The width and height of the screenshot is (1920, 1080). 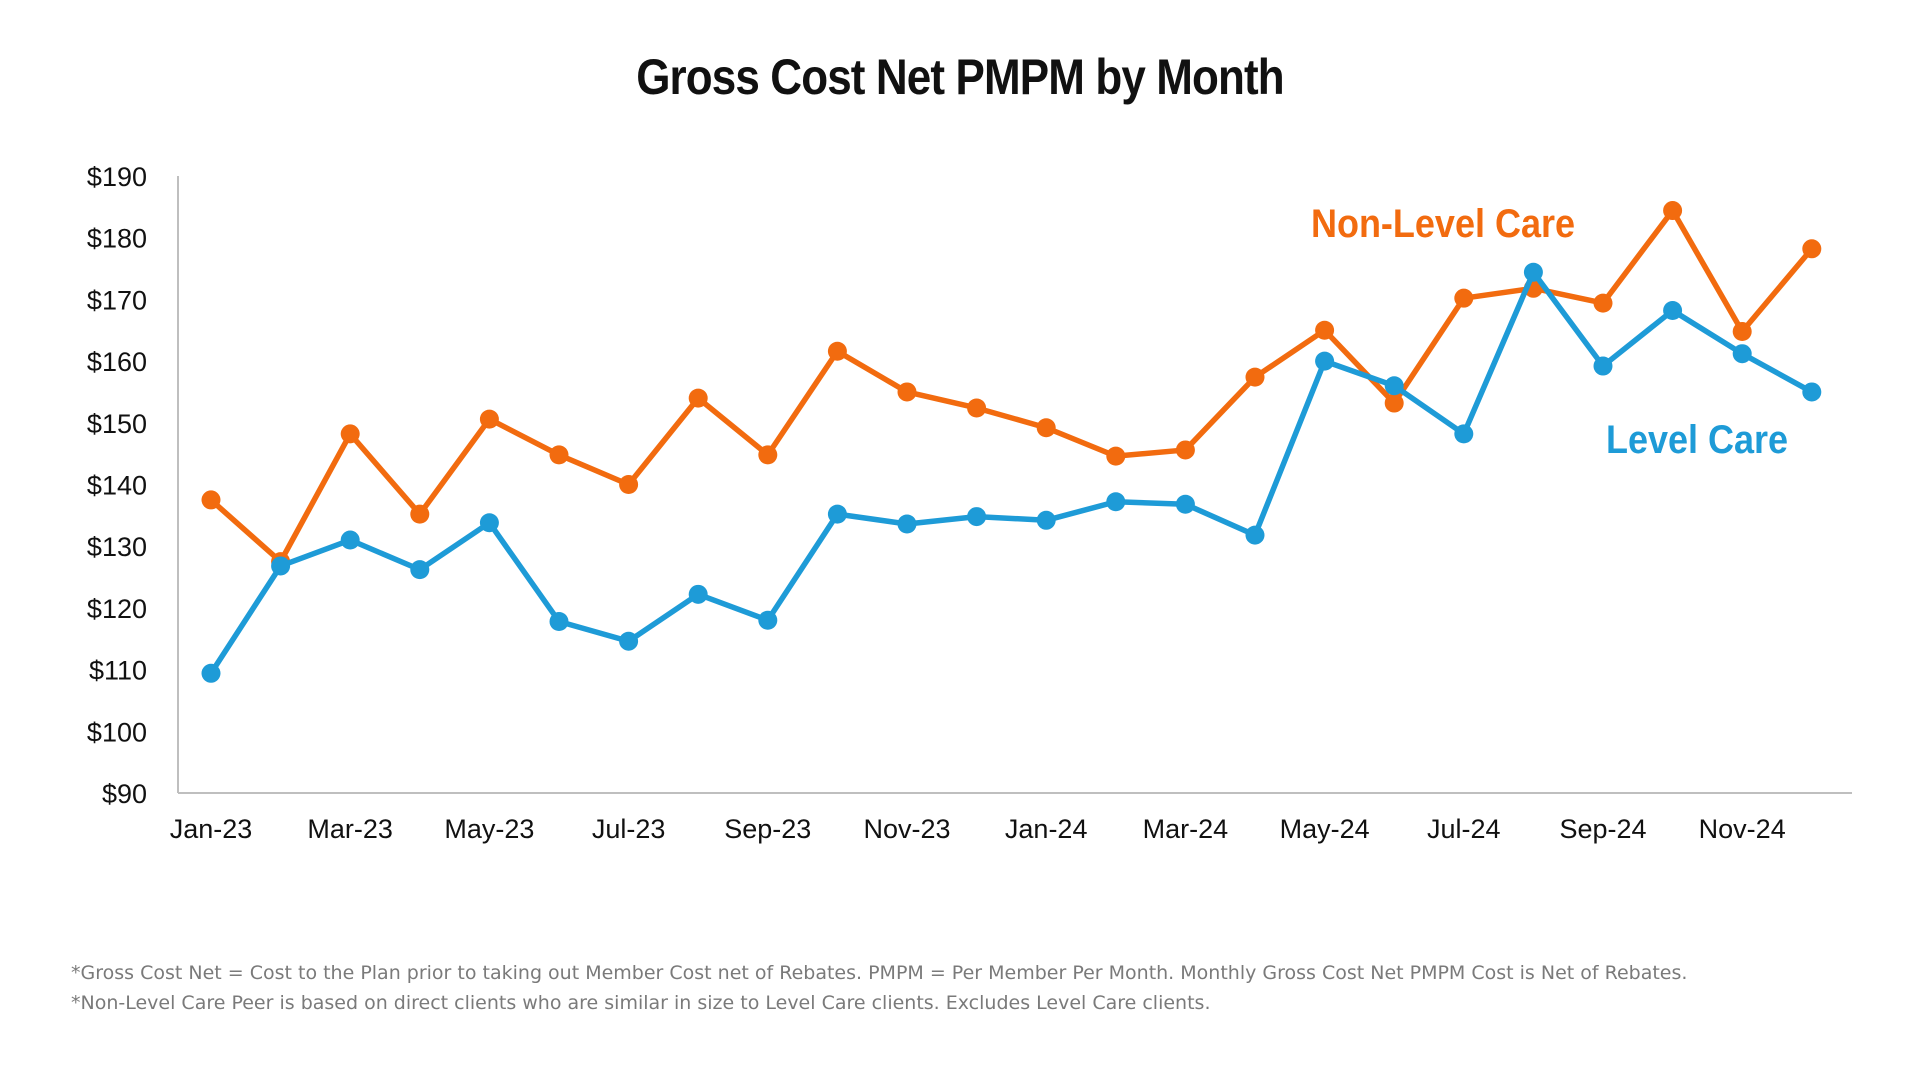 I want to click on y-tick-label: $170, so click(x=117, y=300).